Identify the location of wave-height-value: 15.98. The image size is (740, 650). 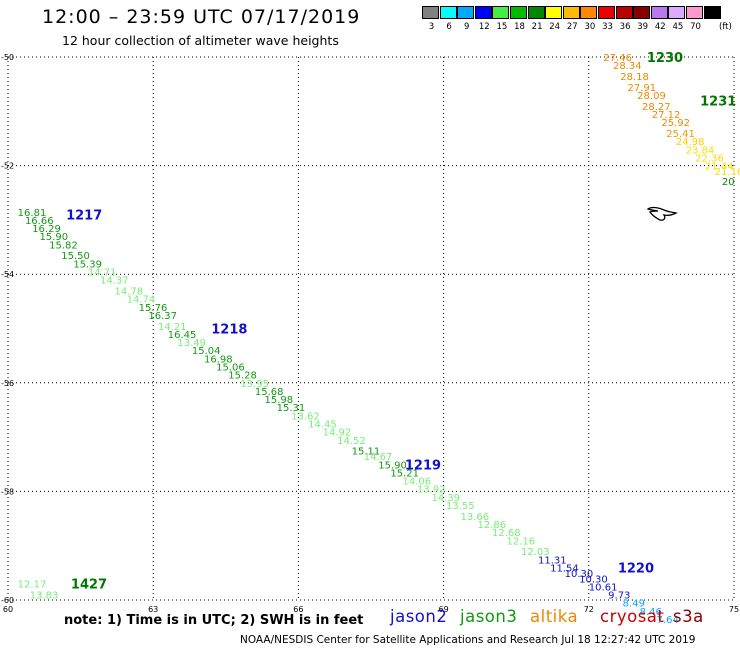
(279, 400).